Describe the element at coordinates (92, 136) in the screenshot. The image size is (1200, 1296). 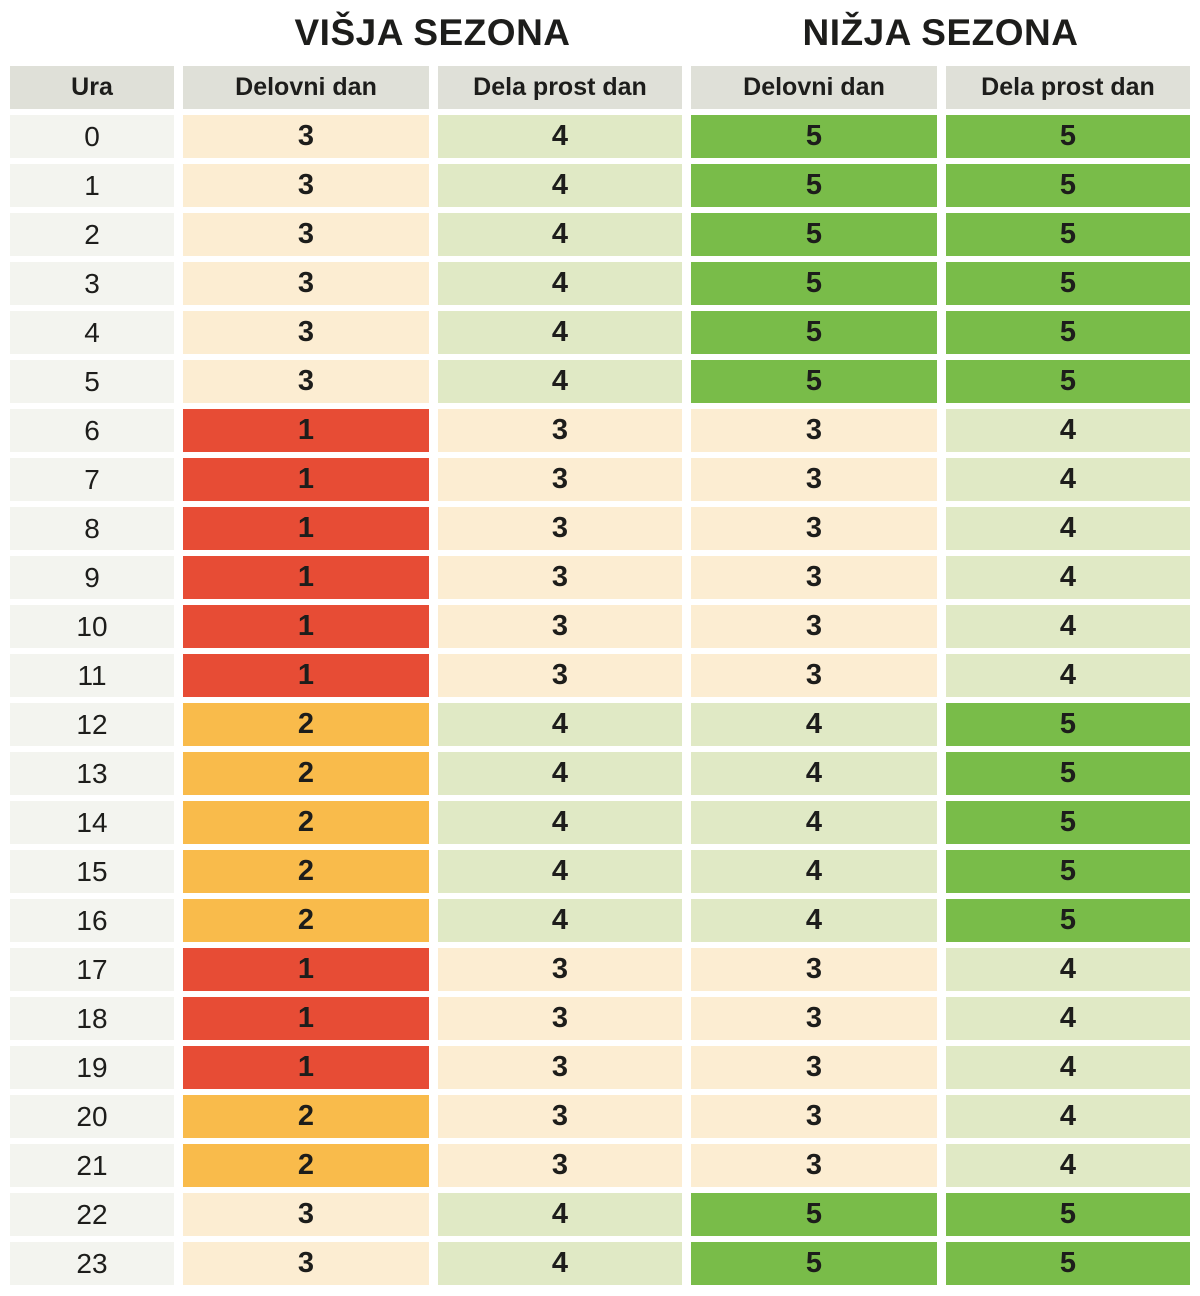
I see `hour-cell: 0` at that location.